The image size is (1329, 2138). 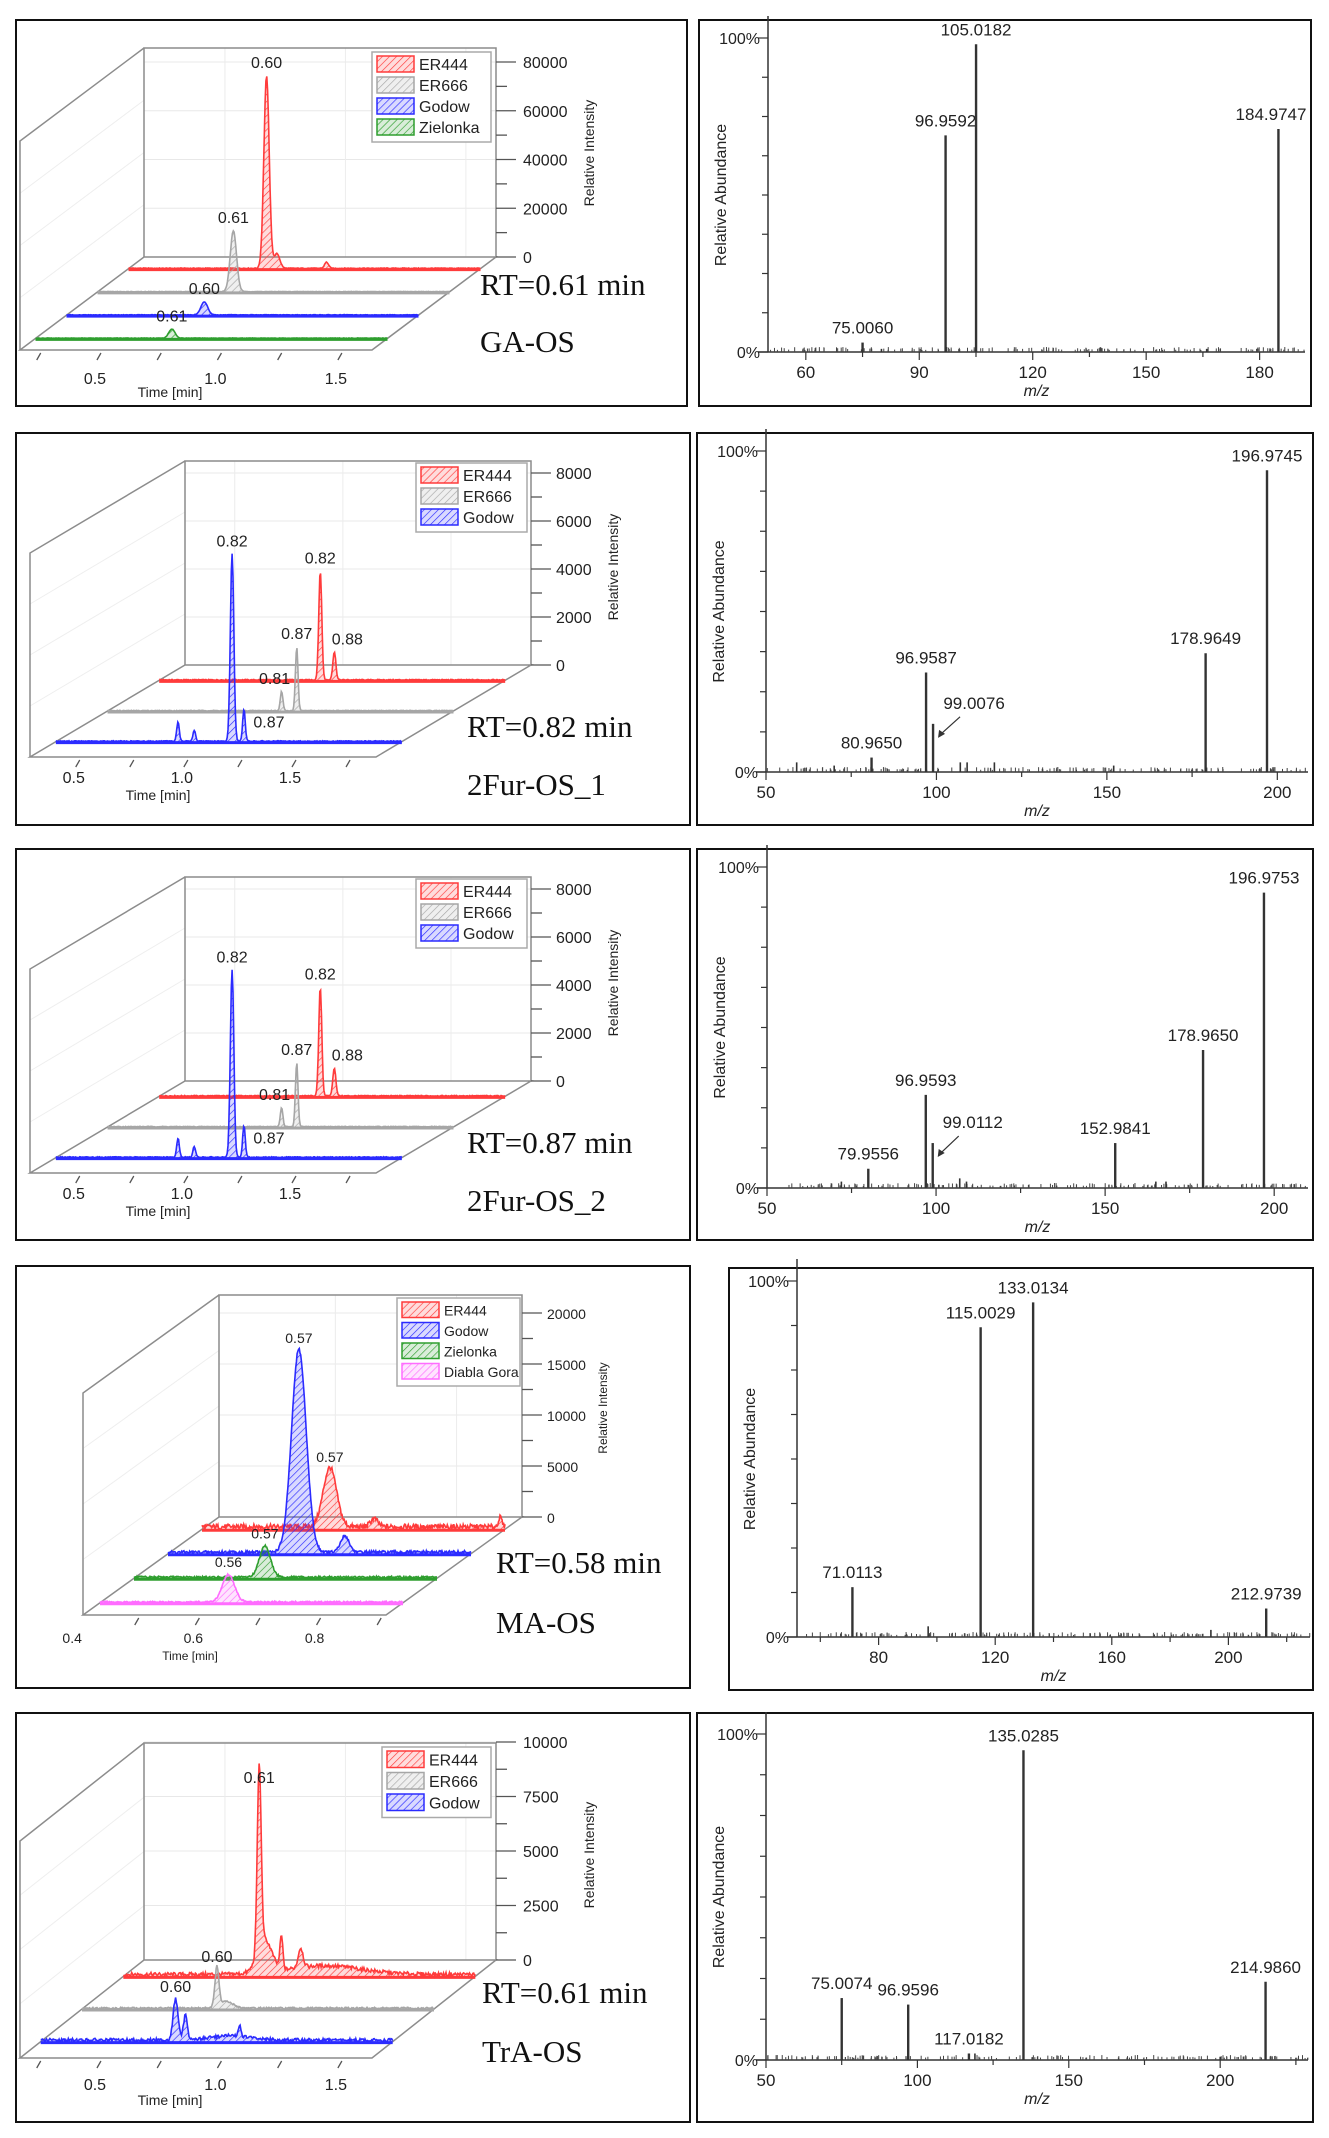 I want to click on legend-label: ER444, so click(x=487, y=476).